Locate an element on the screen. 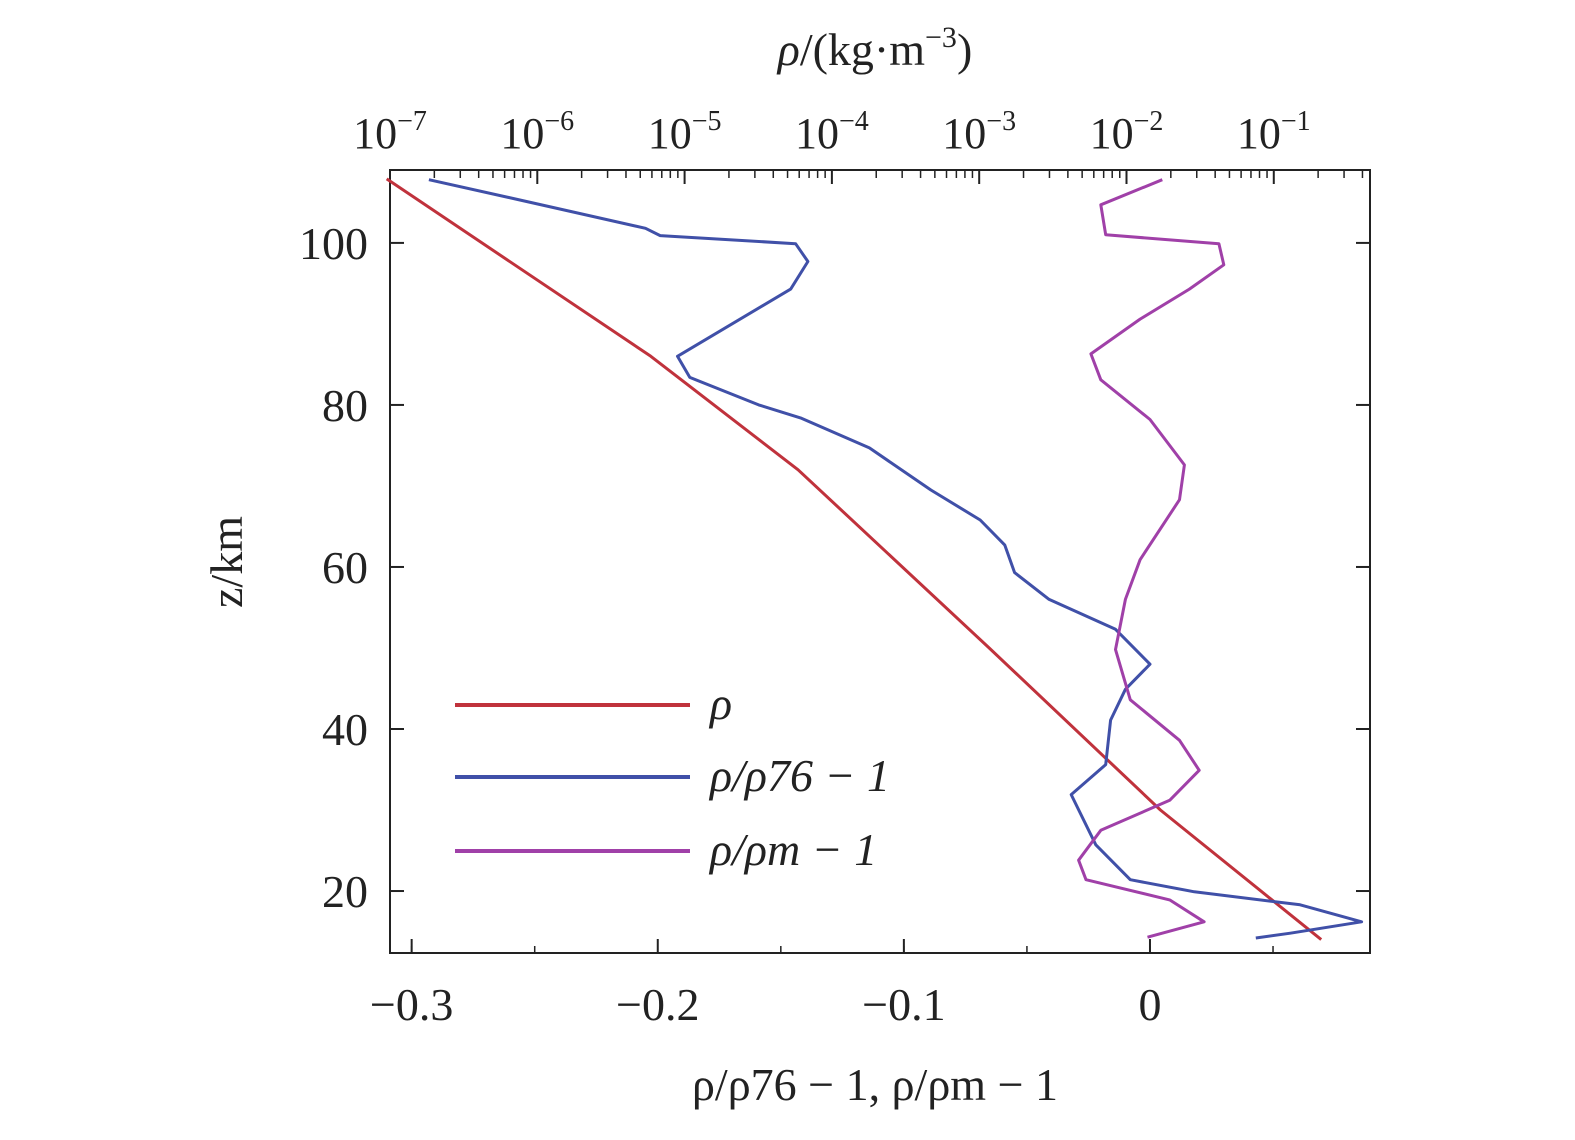 This screenshot has width=1575, height=1140. bottom-tick-label: −0.1 is located at coordinates (903, 1004).